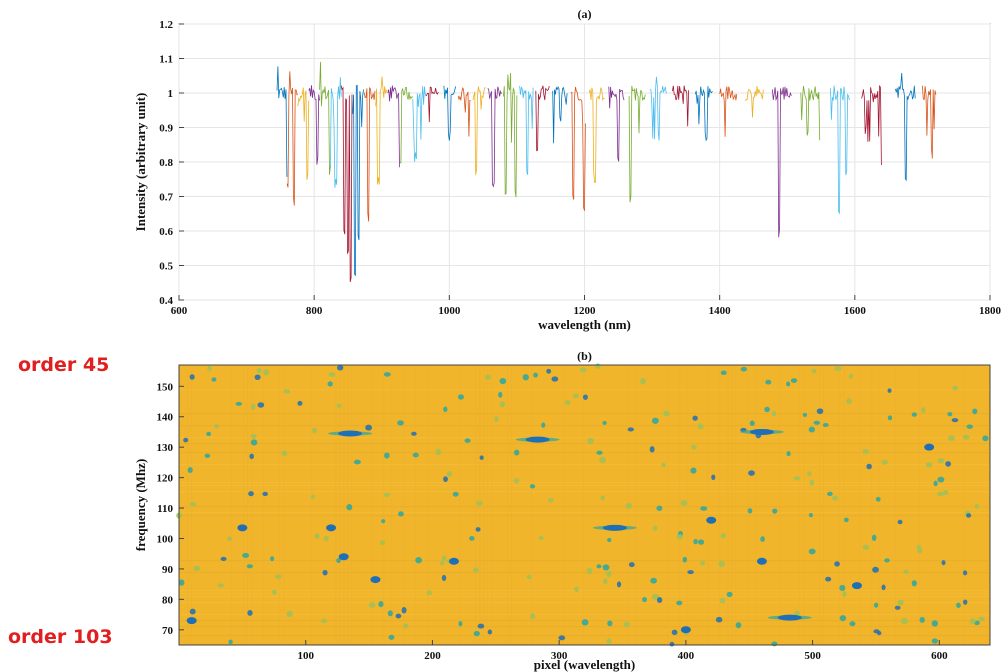 The width and height of the screenshot is (1007, 672). I want to click on panel-b-x-ticks: 100 200 300 400 500 600, so click(622, 651).